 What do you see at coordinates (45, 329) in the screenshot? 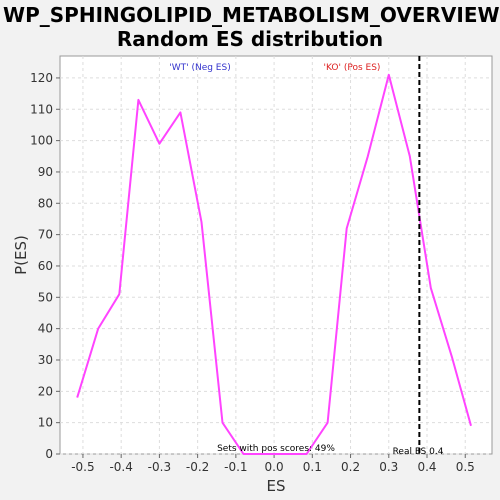
I see `y-tick-label: 40` at bounding box center [45, 329].